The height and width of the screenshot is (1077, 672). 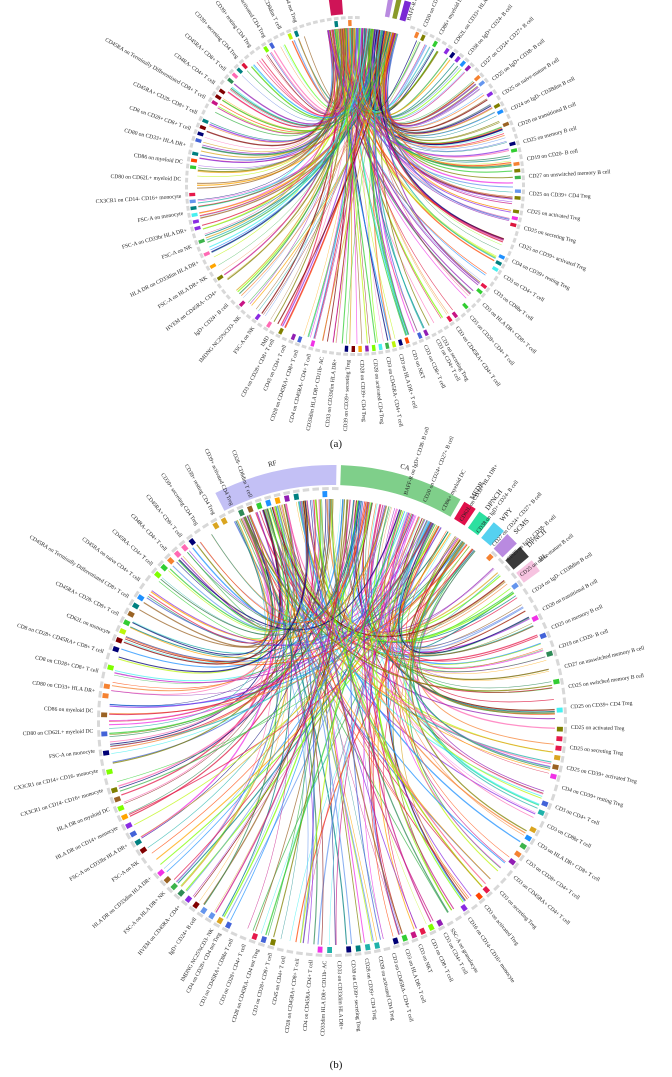 I want to click on node-label: CD39+ activated CD4 Treg, so click(x=248, y=19).